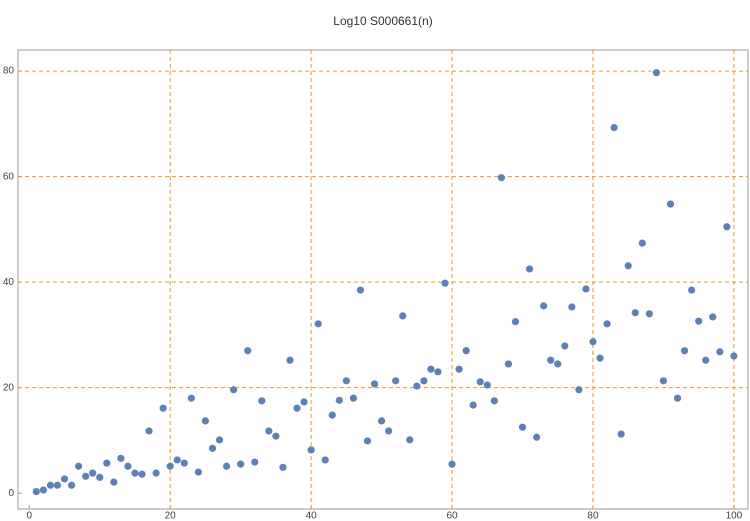  I want to click on x-tick-label: 40, so click(312, 516).